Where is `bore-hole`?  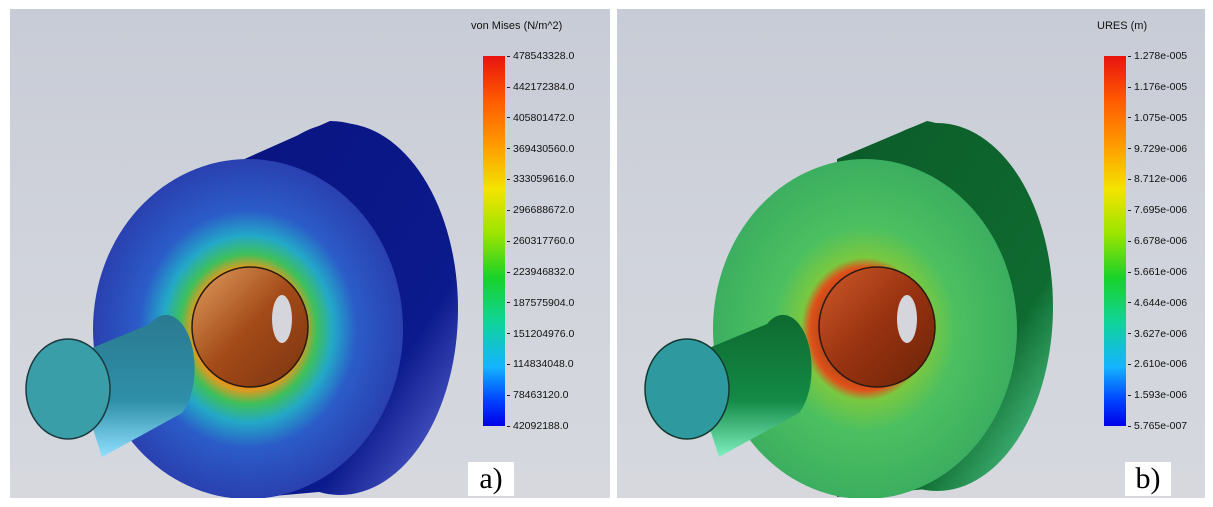
bore-hole is located at coordinates (877, 327).